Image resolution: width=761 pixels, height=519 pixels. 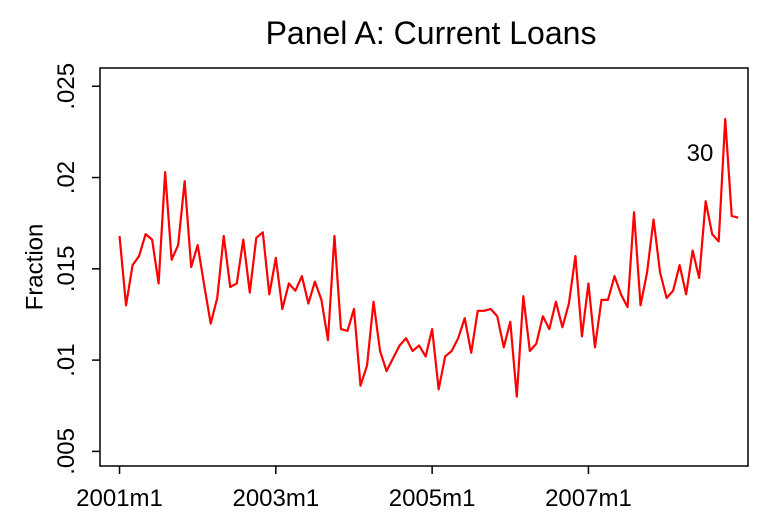 I want to click on x-tick-label: 2001m1, so click(x=119, y=498).